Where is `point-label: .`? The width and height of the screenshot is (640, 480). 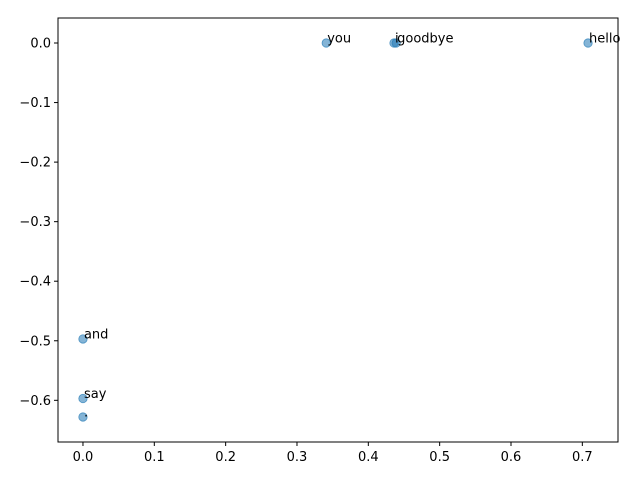 point-label: . is located at coordinates (86, 412).